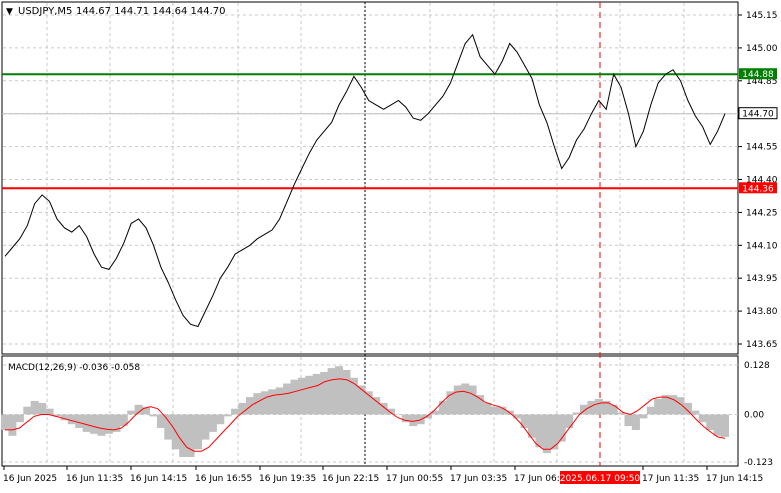 The width and height of the screenshot is (781, 493). Describe the element at coordinates (45, 11) in the screenshot. I see `symbol-label: USDJPY,M5` at that location.